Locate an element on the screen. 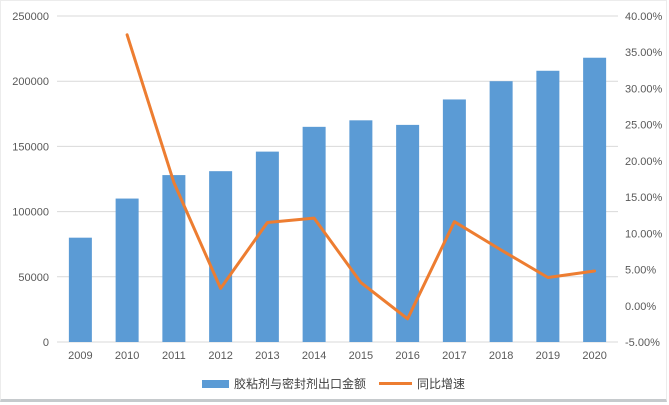 This screenshot has height=405, width=669. x-axis-label: 2012 is located at coordinates (220, 356).